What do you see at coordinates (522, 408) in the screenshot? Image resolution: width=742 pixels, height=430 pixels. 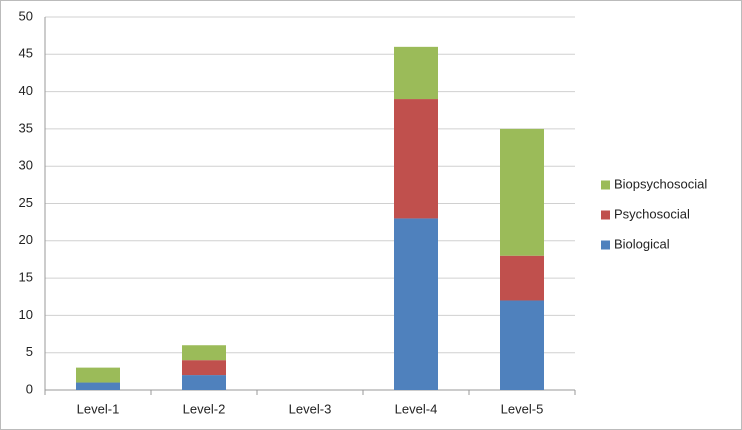 I see `x-tick-label: Level-5` at bounding box center [522, 408].